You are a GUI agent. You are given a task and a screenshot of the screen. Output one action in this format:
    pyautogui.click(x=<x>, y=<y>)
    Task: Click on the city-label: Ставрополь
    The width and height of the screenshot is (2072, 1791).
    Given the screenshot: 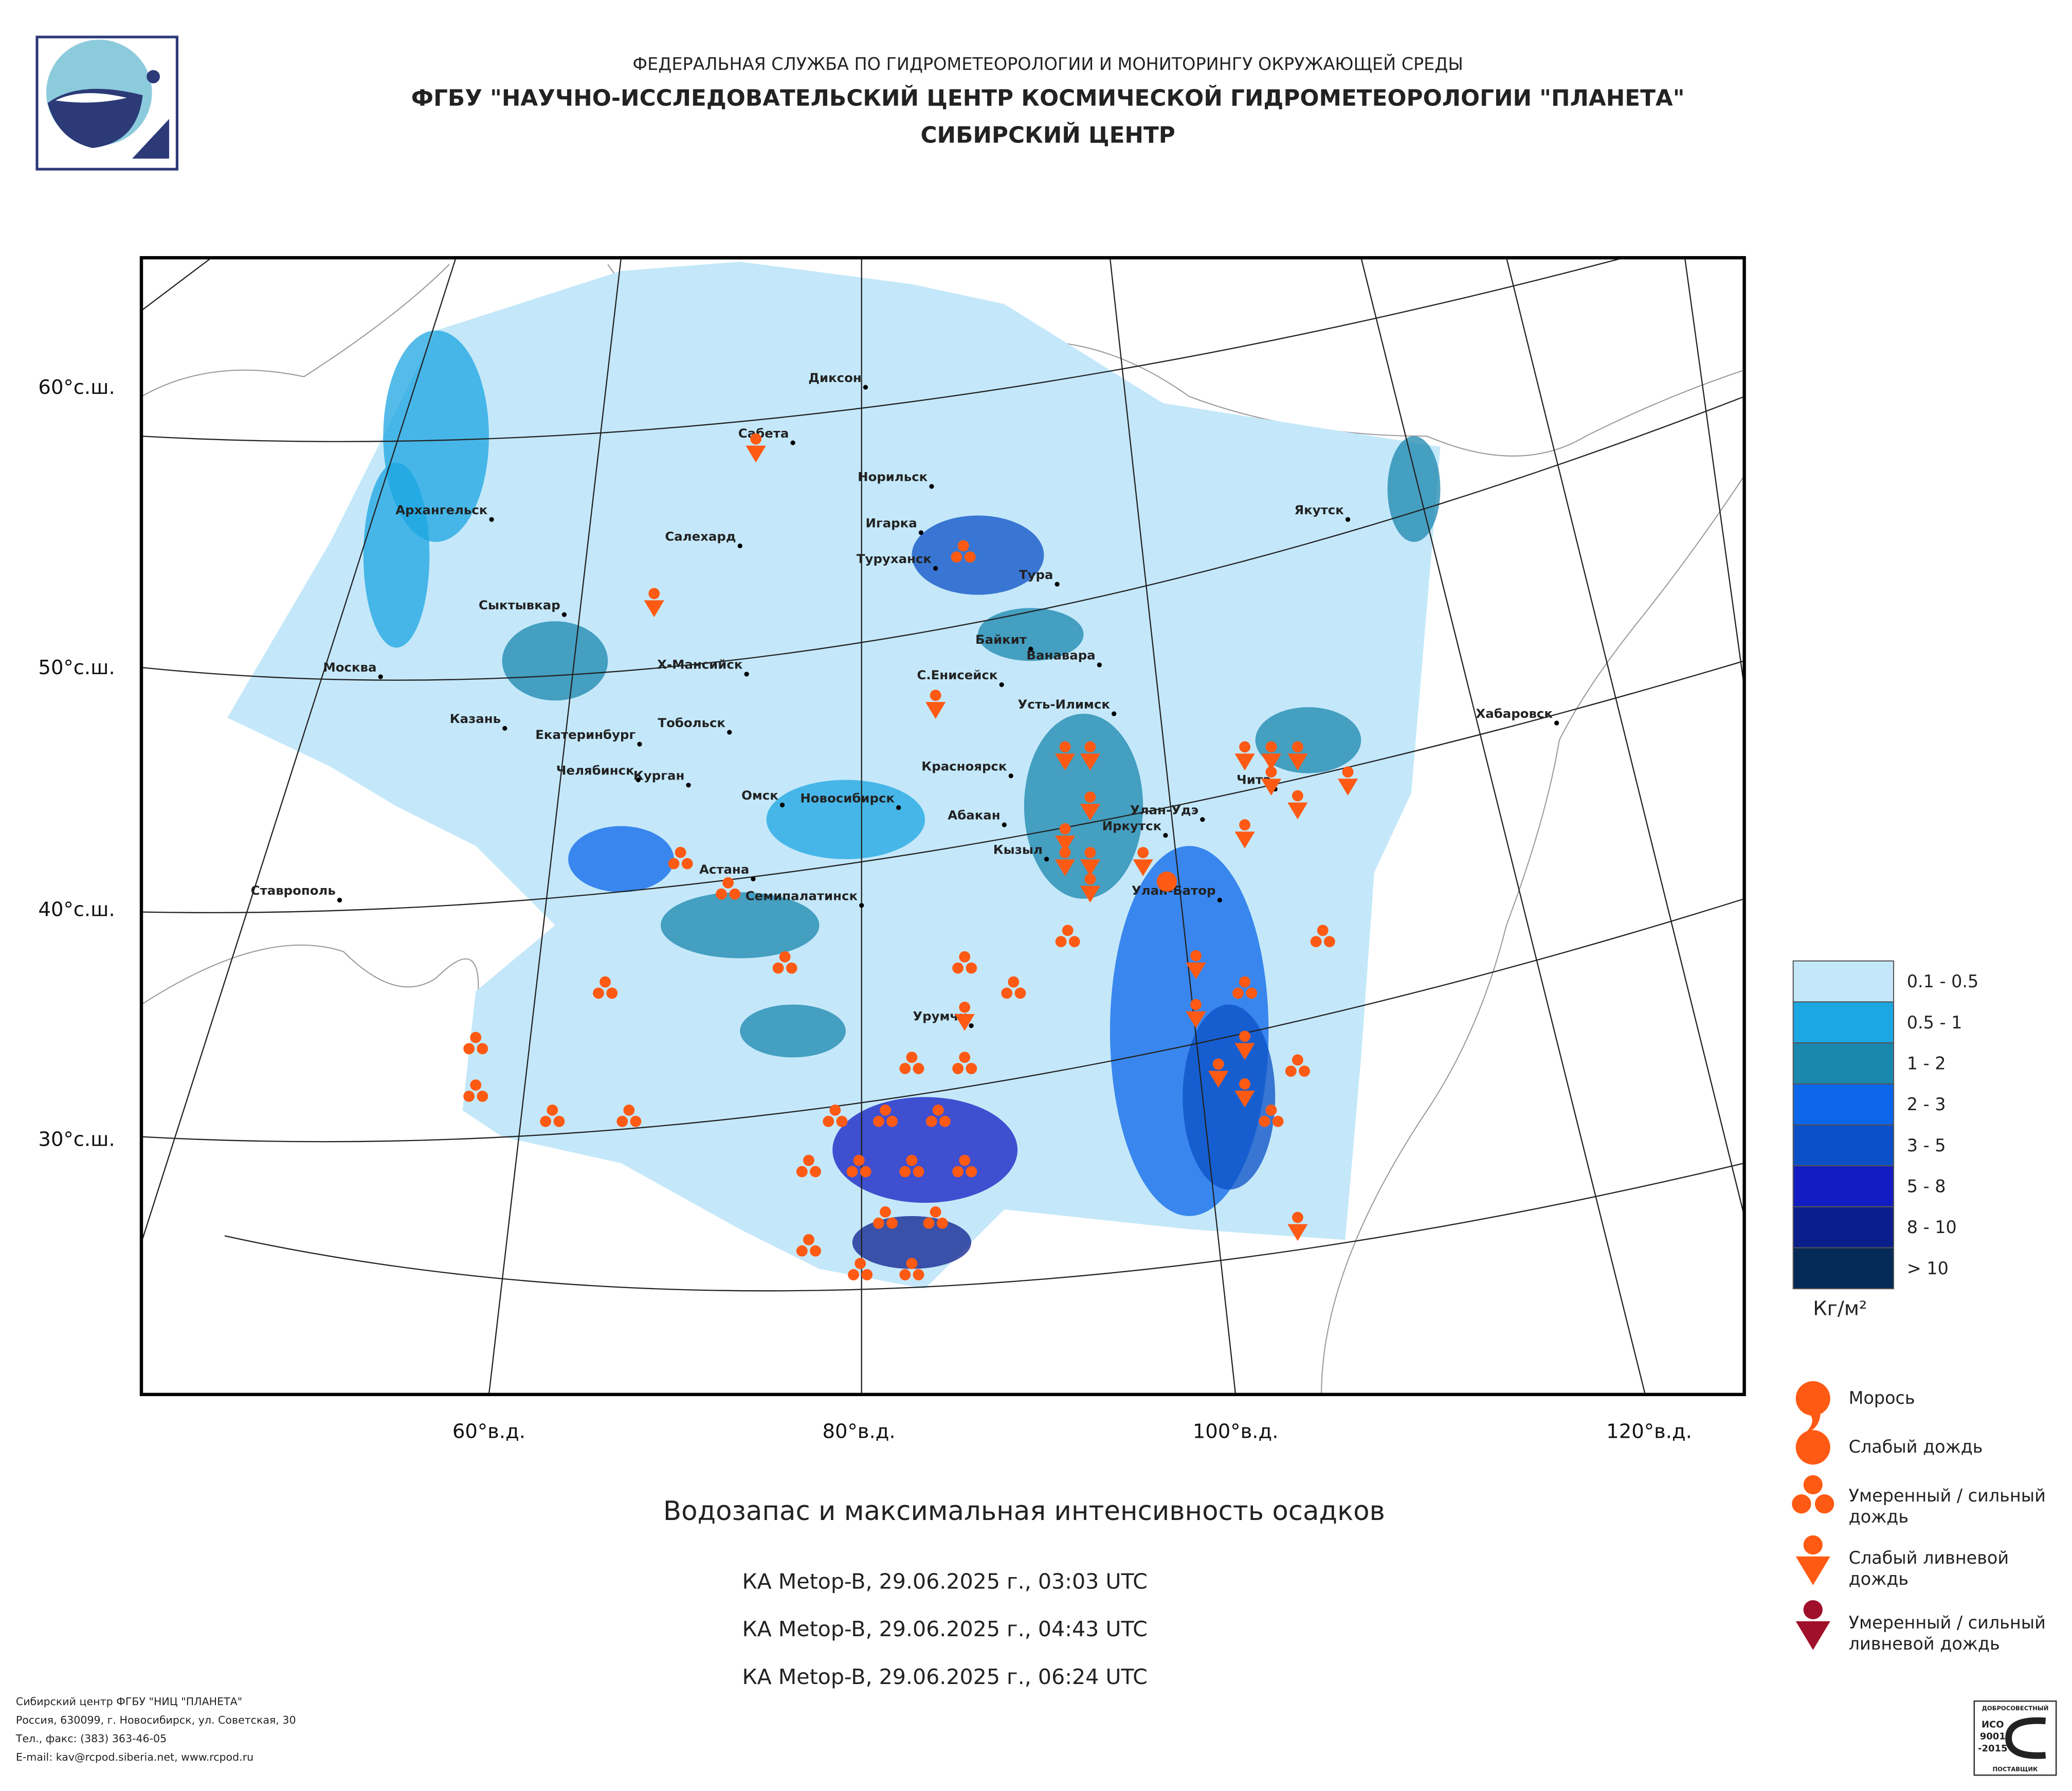 What is the action you would take?
    pyautogui.click(x=293, y=890)
    